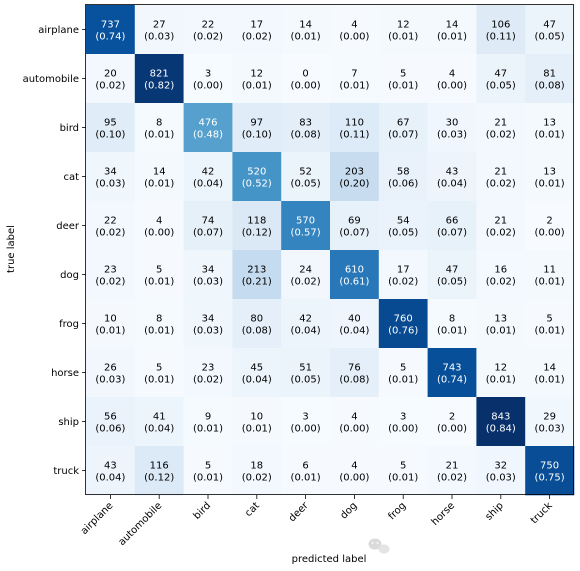 This screenshot has height=571, width=580. Describe the element at coordinates (397, 511) in the screenshot. I see `x-tick-label: frog` at that location.